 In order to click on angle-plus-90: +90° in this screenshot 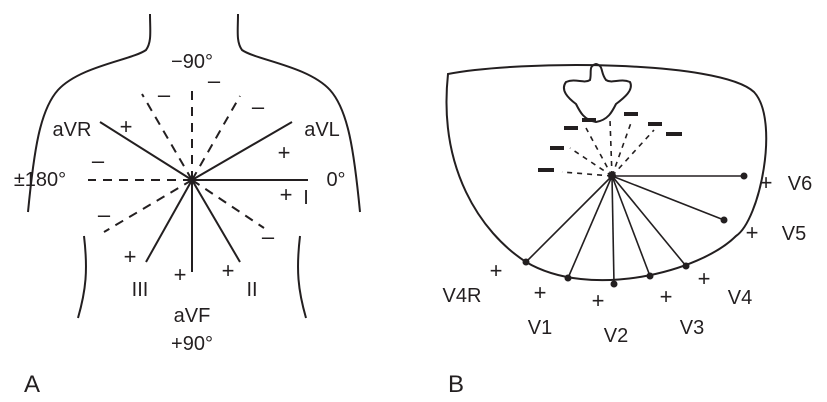, I will do `click(192, 344)`.